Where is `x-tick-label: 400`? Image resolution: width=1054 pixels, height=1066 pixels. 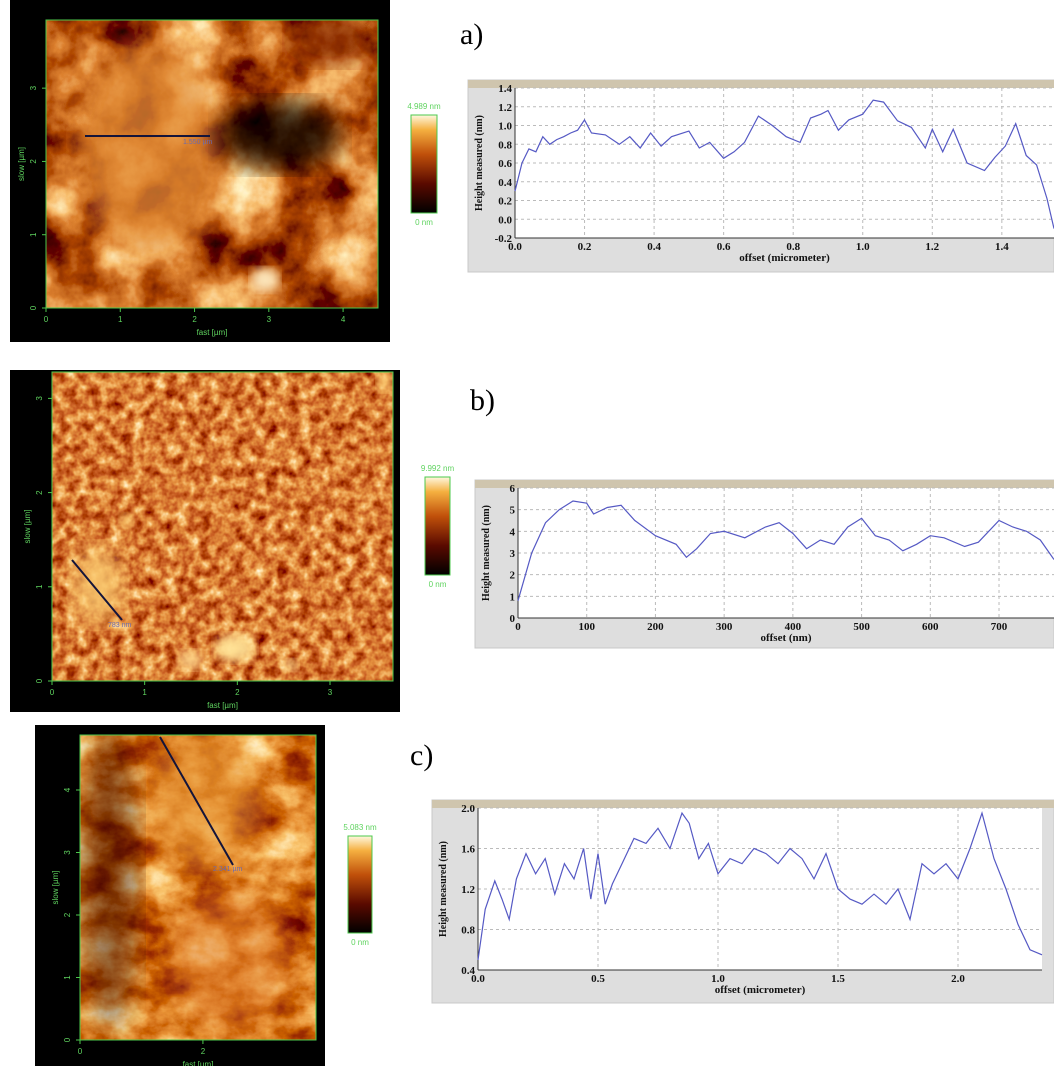 x-tick-label: 400 is located at coordinates (793, 627).